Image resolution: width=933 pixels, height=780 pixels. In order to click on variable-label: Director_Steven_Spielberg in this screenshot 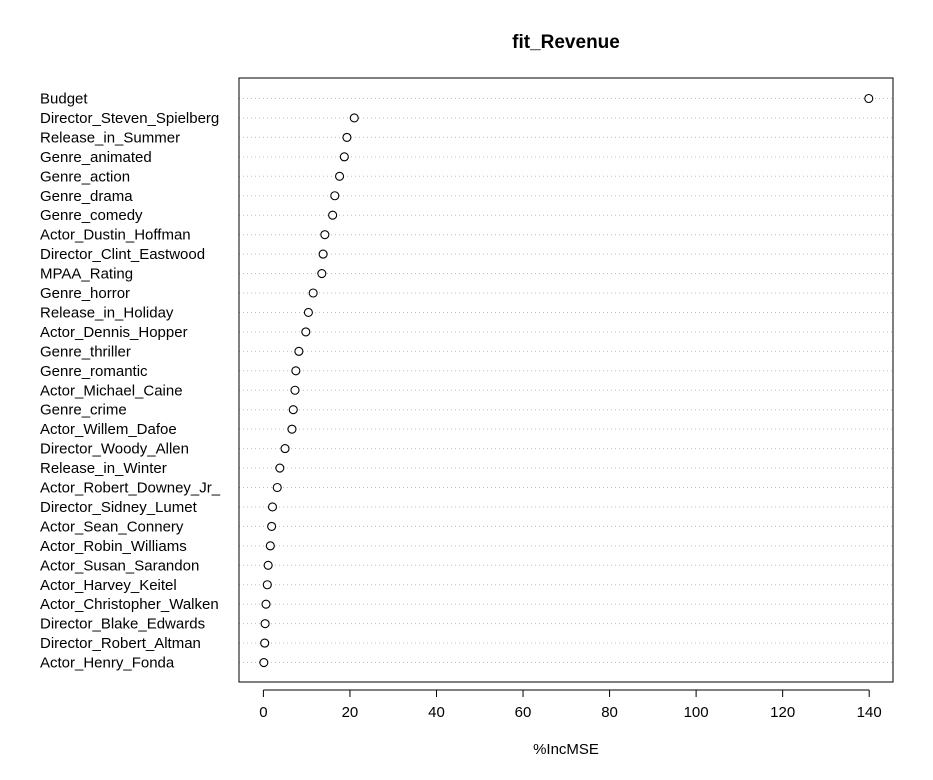, I will do `click(129, 118)`.